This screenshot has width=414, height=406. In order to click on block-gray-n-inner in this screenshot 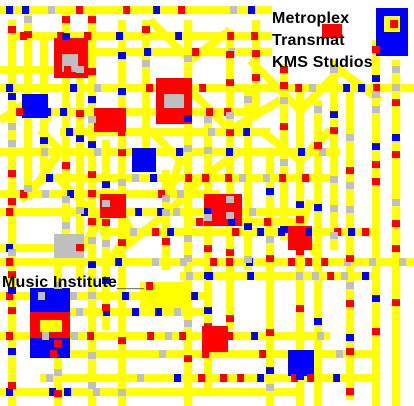, I will do `click(174, 101)`.